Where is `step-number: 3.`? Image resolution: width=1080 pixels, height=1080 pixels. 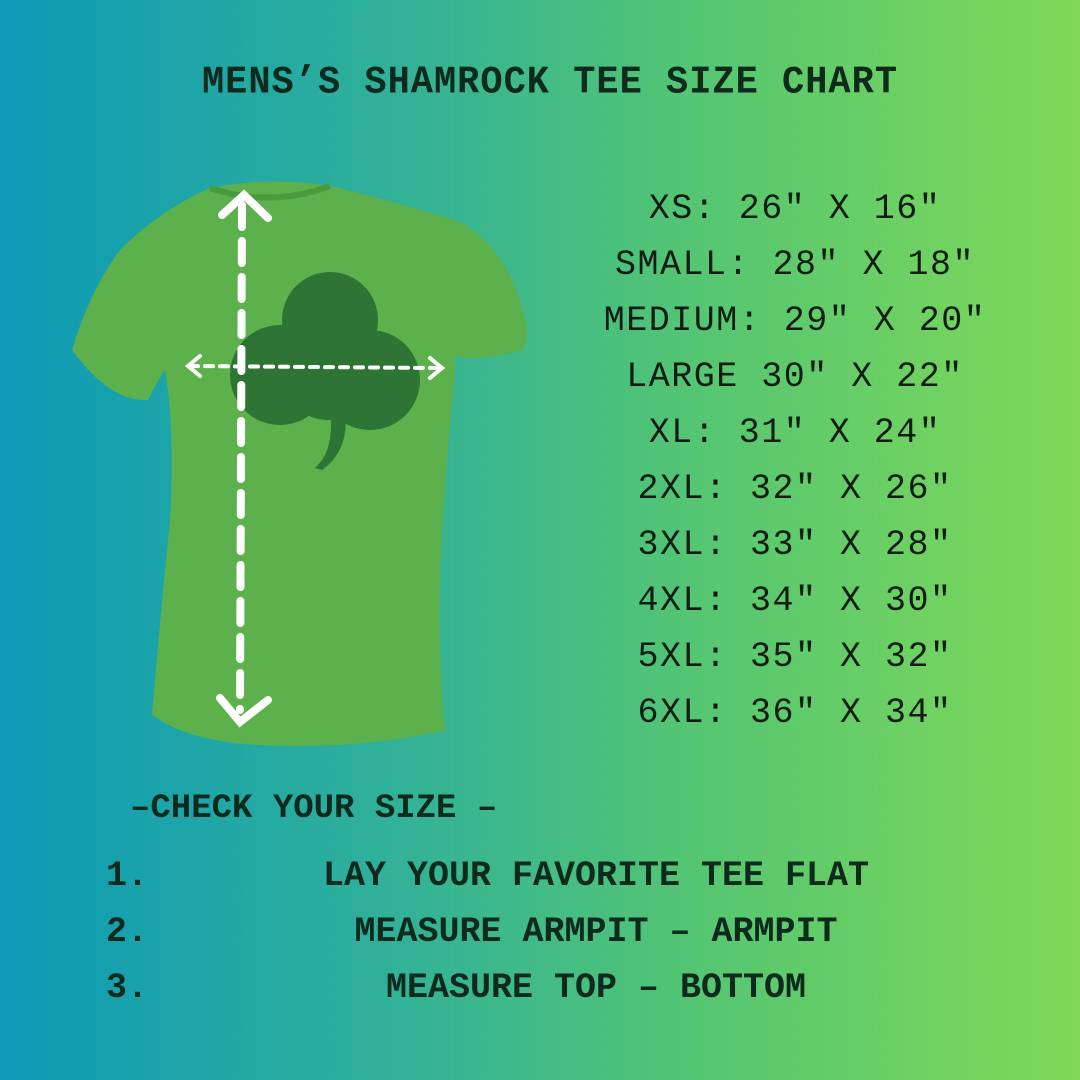 step-number: 3. is located at coordinates (127, 988).